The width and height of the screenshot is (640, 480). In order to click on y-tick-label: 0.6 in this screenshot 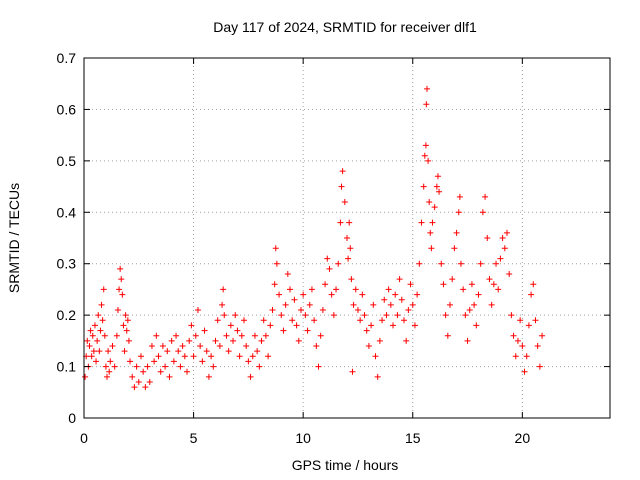, I will do `click(67, 109)`.